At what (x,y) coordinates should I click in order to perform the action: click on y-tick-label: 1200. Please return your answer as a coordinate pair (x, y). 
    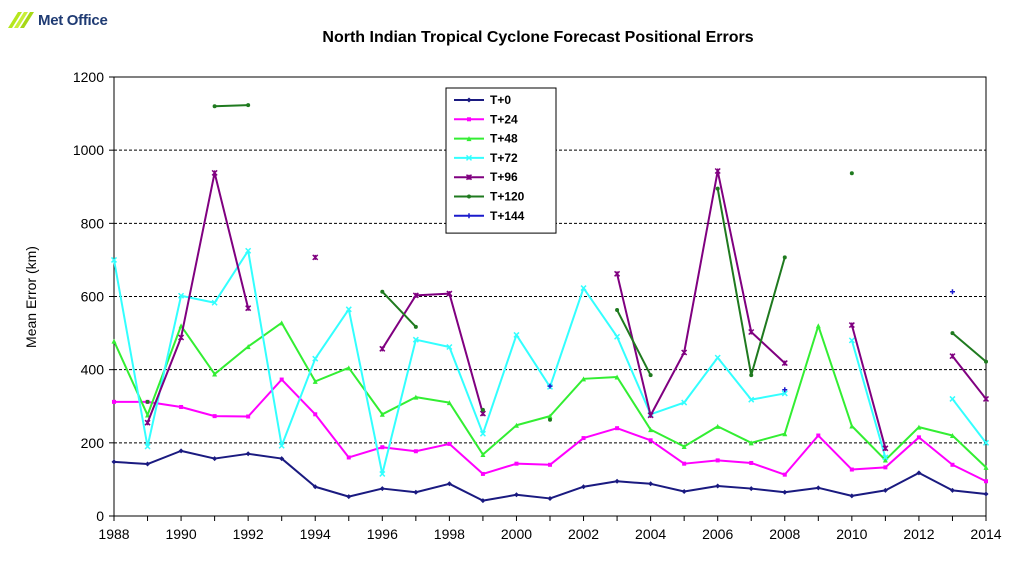
    Looking at the image, I should click on (88, 77).